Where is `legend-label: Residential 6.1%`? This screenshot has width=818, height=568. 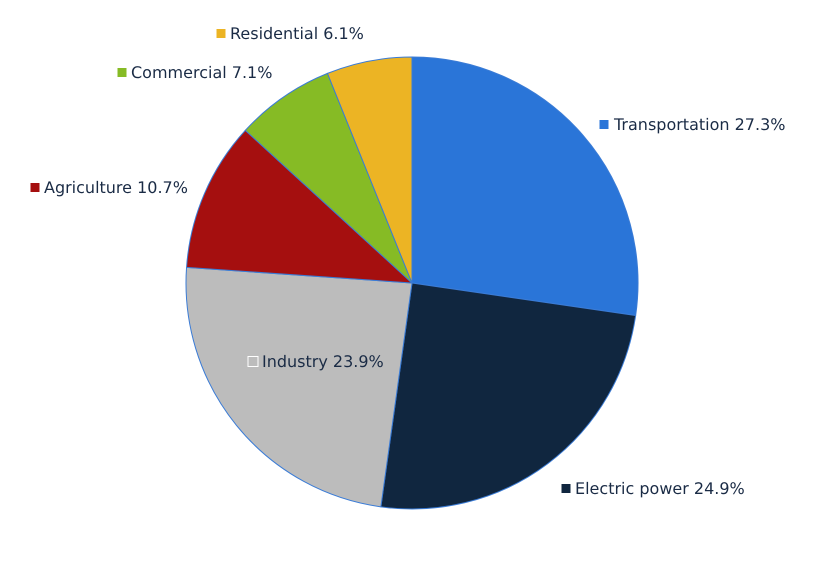
legend-label: Residential 6.1% is located at coordinates (297, 33).